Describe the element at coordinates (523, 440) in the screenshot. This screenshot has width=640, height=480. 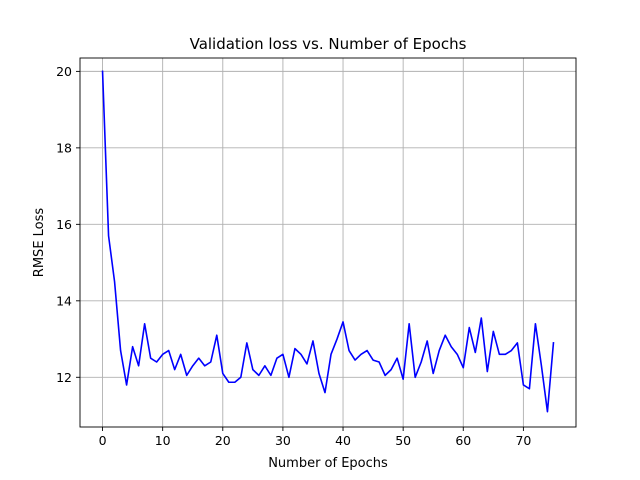
I see `x-tick-label: 70` at that location.